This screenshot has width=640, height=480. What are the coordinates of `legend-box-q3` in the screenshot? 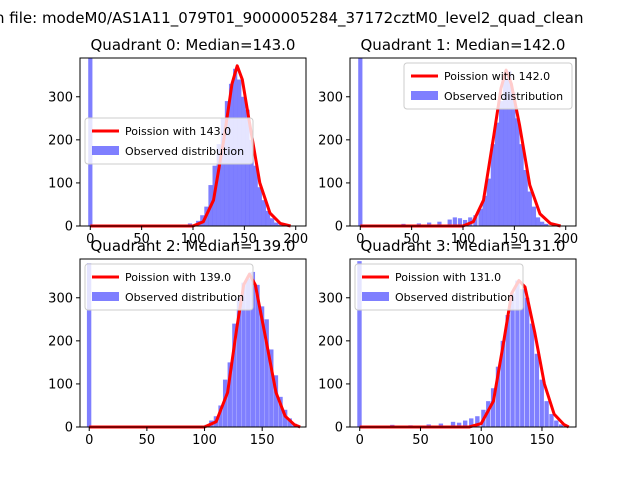 It's located at (439, 287).